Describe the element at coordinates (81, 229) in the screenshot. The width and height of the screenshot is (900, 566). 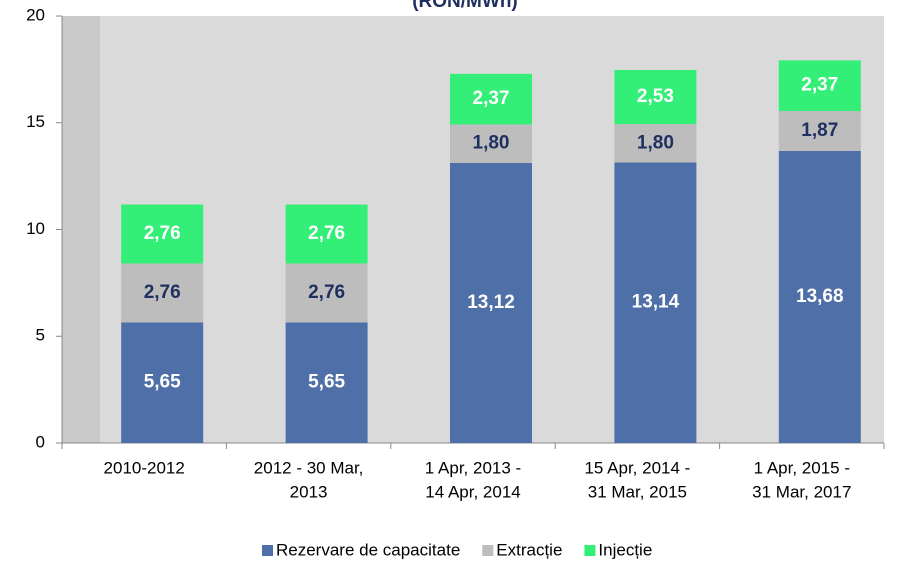
I see `plot-wall` at that location.